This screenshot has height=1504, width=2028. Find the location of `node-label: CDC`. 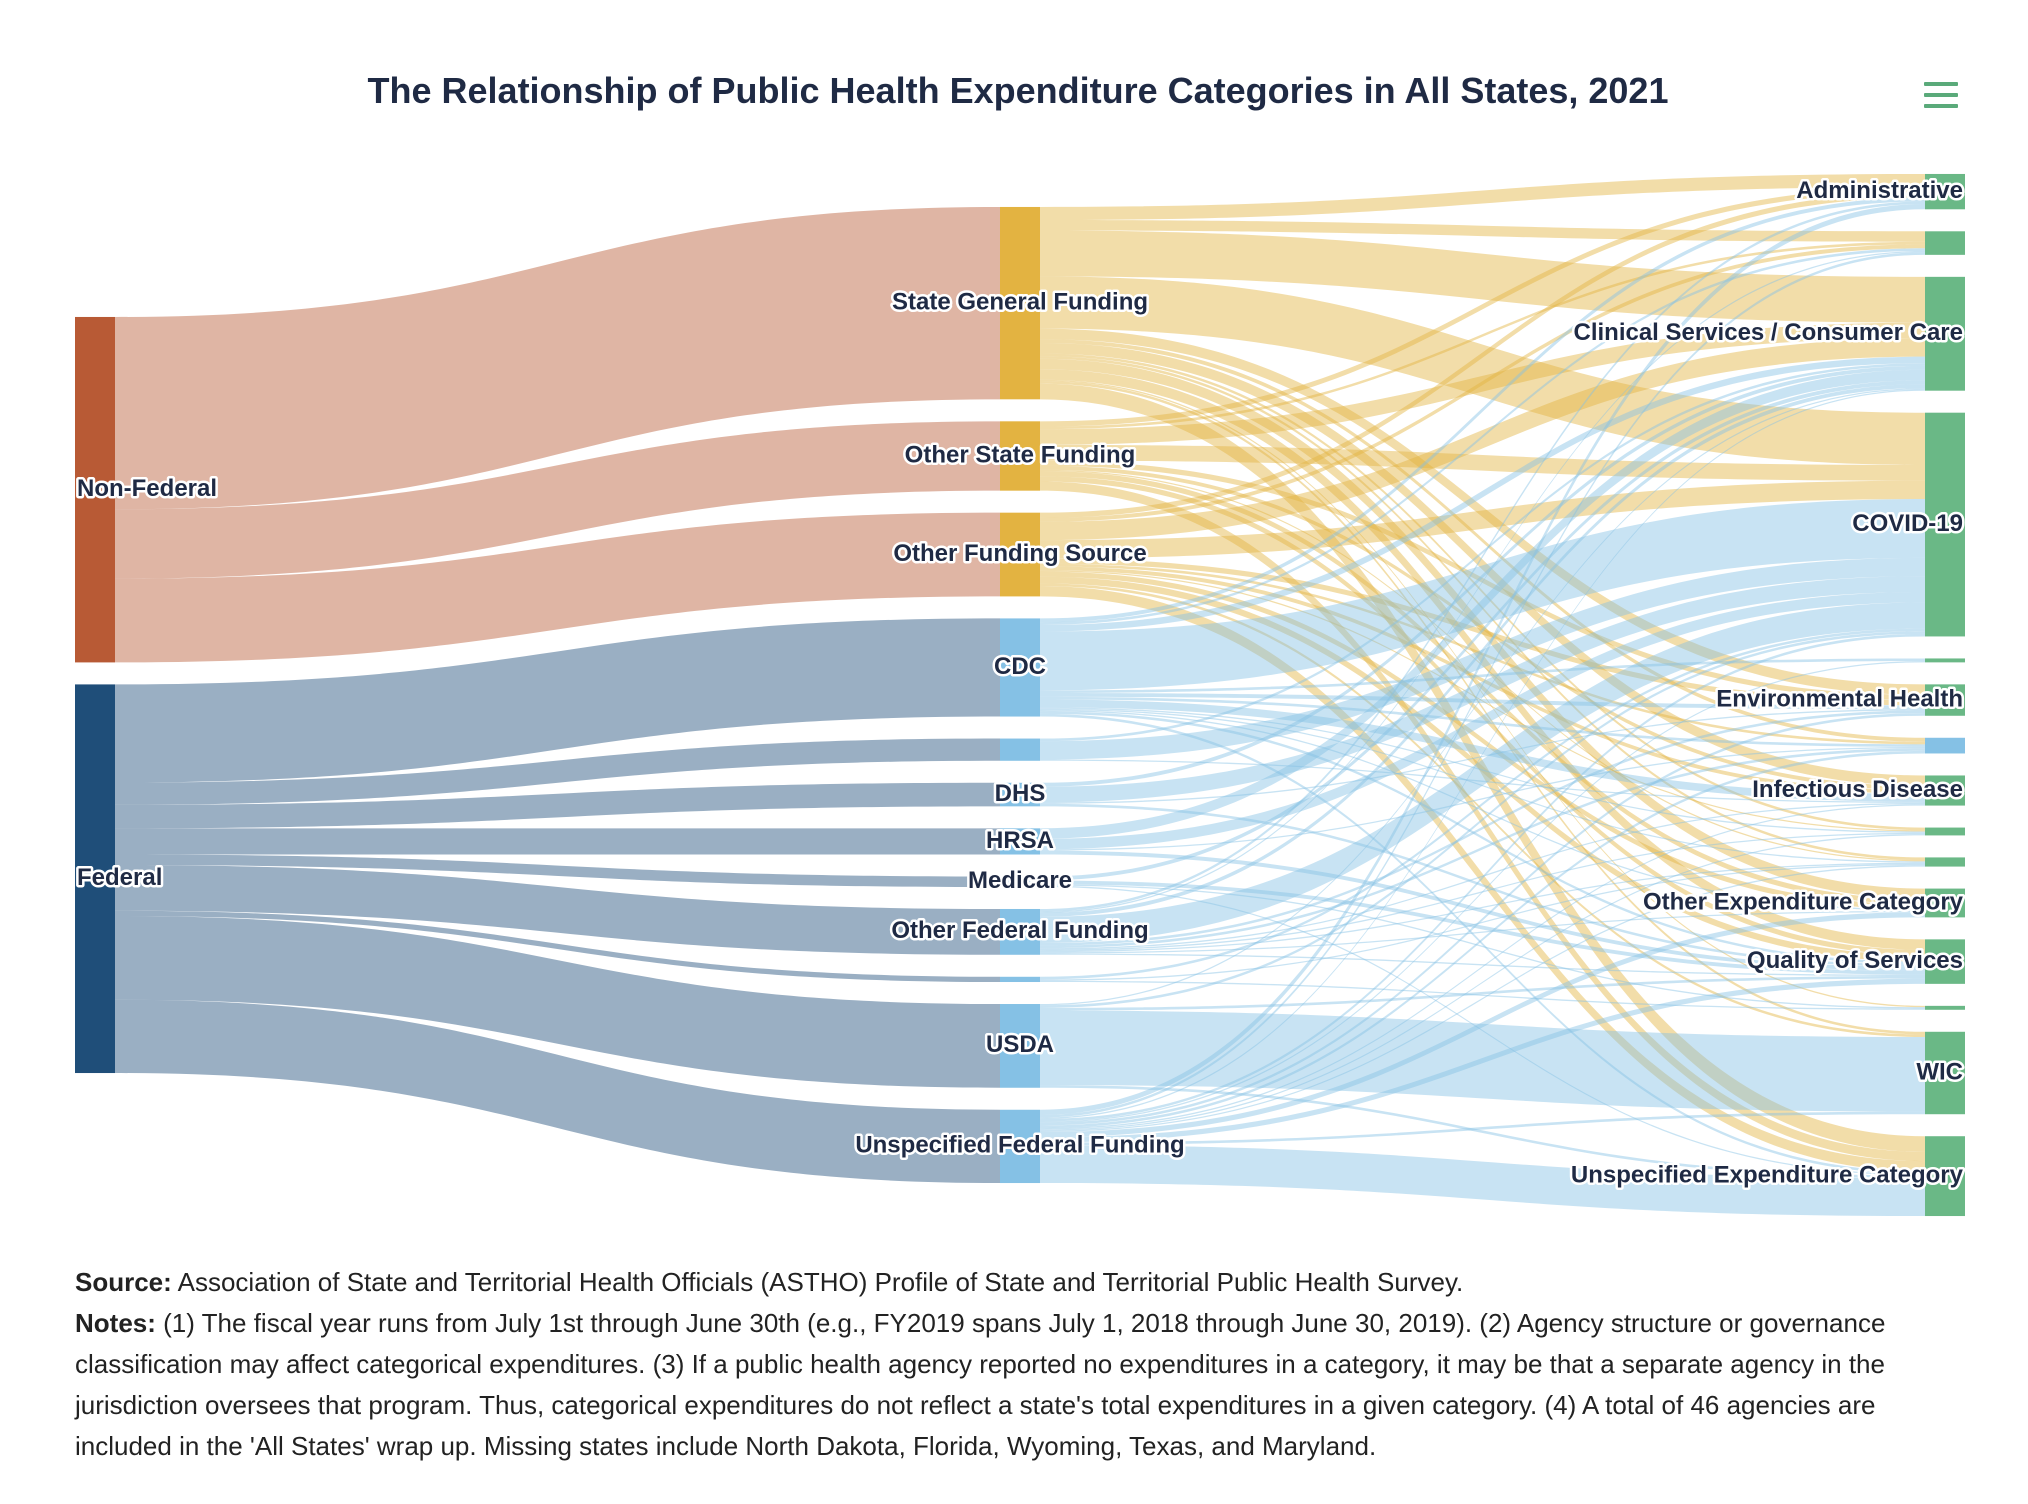

node-label: CDC is located at coordinates (1020, 666).